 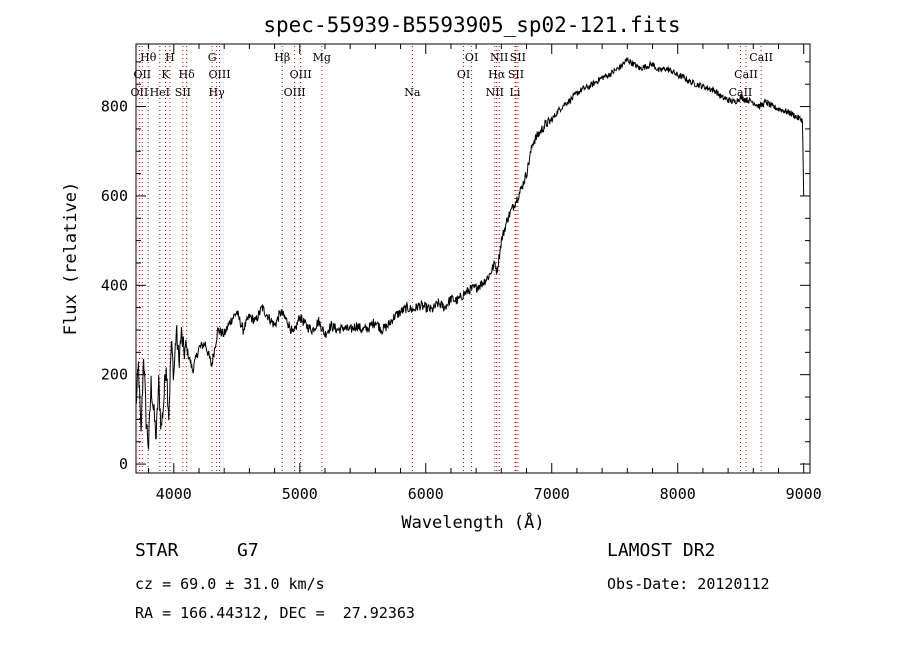 I want to click on object-type: STAR, so click(x=157, y=550).